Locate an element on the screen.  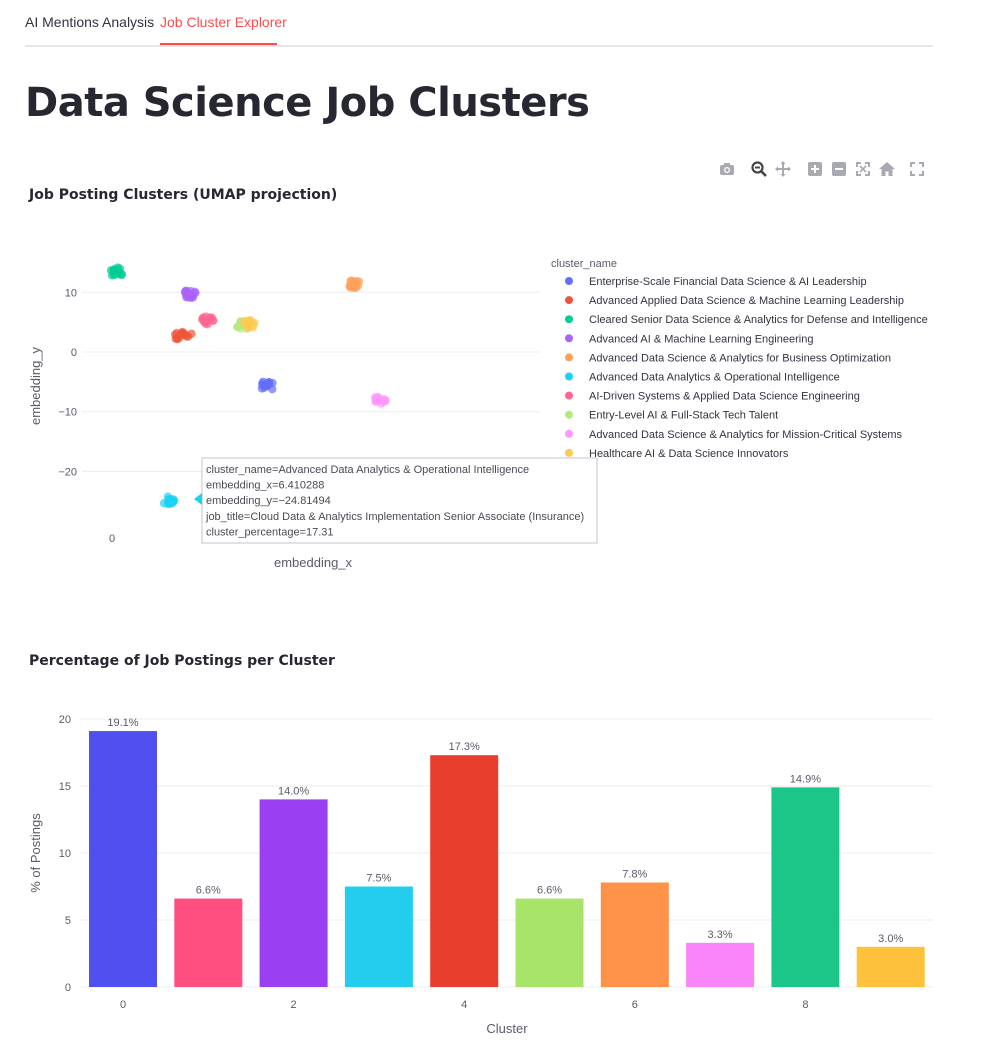
camera-icon is located at coordinates (727, 169).